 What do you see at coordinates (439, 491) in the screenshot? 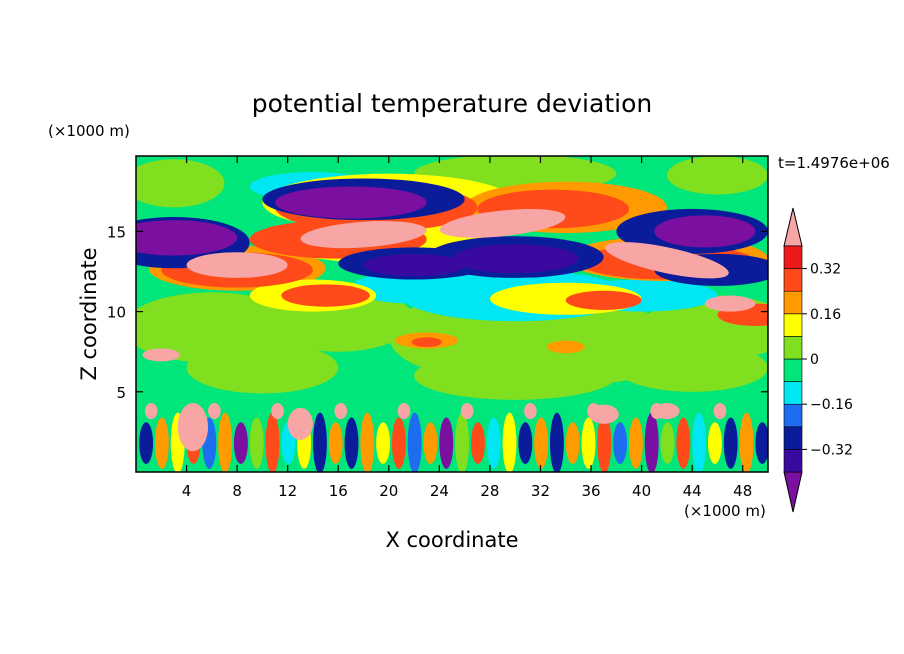
I see `x-tick-label: 24` at bounding box center [439, 491].